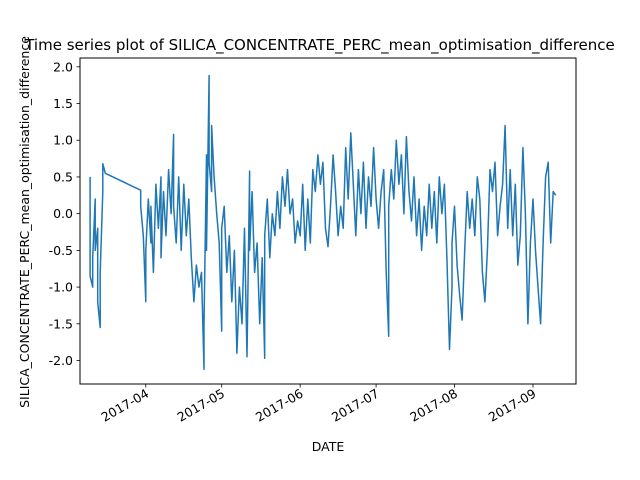 The width and height of the screenshot is (640, 480). Describe the element at coordinates (61, 250) in the screenshot. I see `y-tick-label: -0.5` at that location.